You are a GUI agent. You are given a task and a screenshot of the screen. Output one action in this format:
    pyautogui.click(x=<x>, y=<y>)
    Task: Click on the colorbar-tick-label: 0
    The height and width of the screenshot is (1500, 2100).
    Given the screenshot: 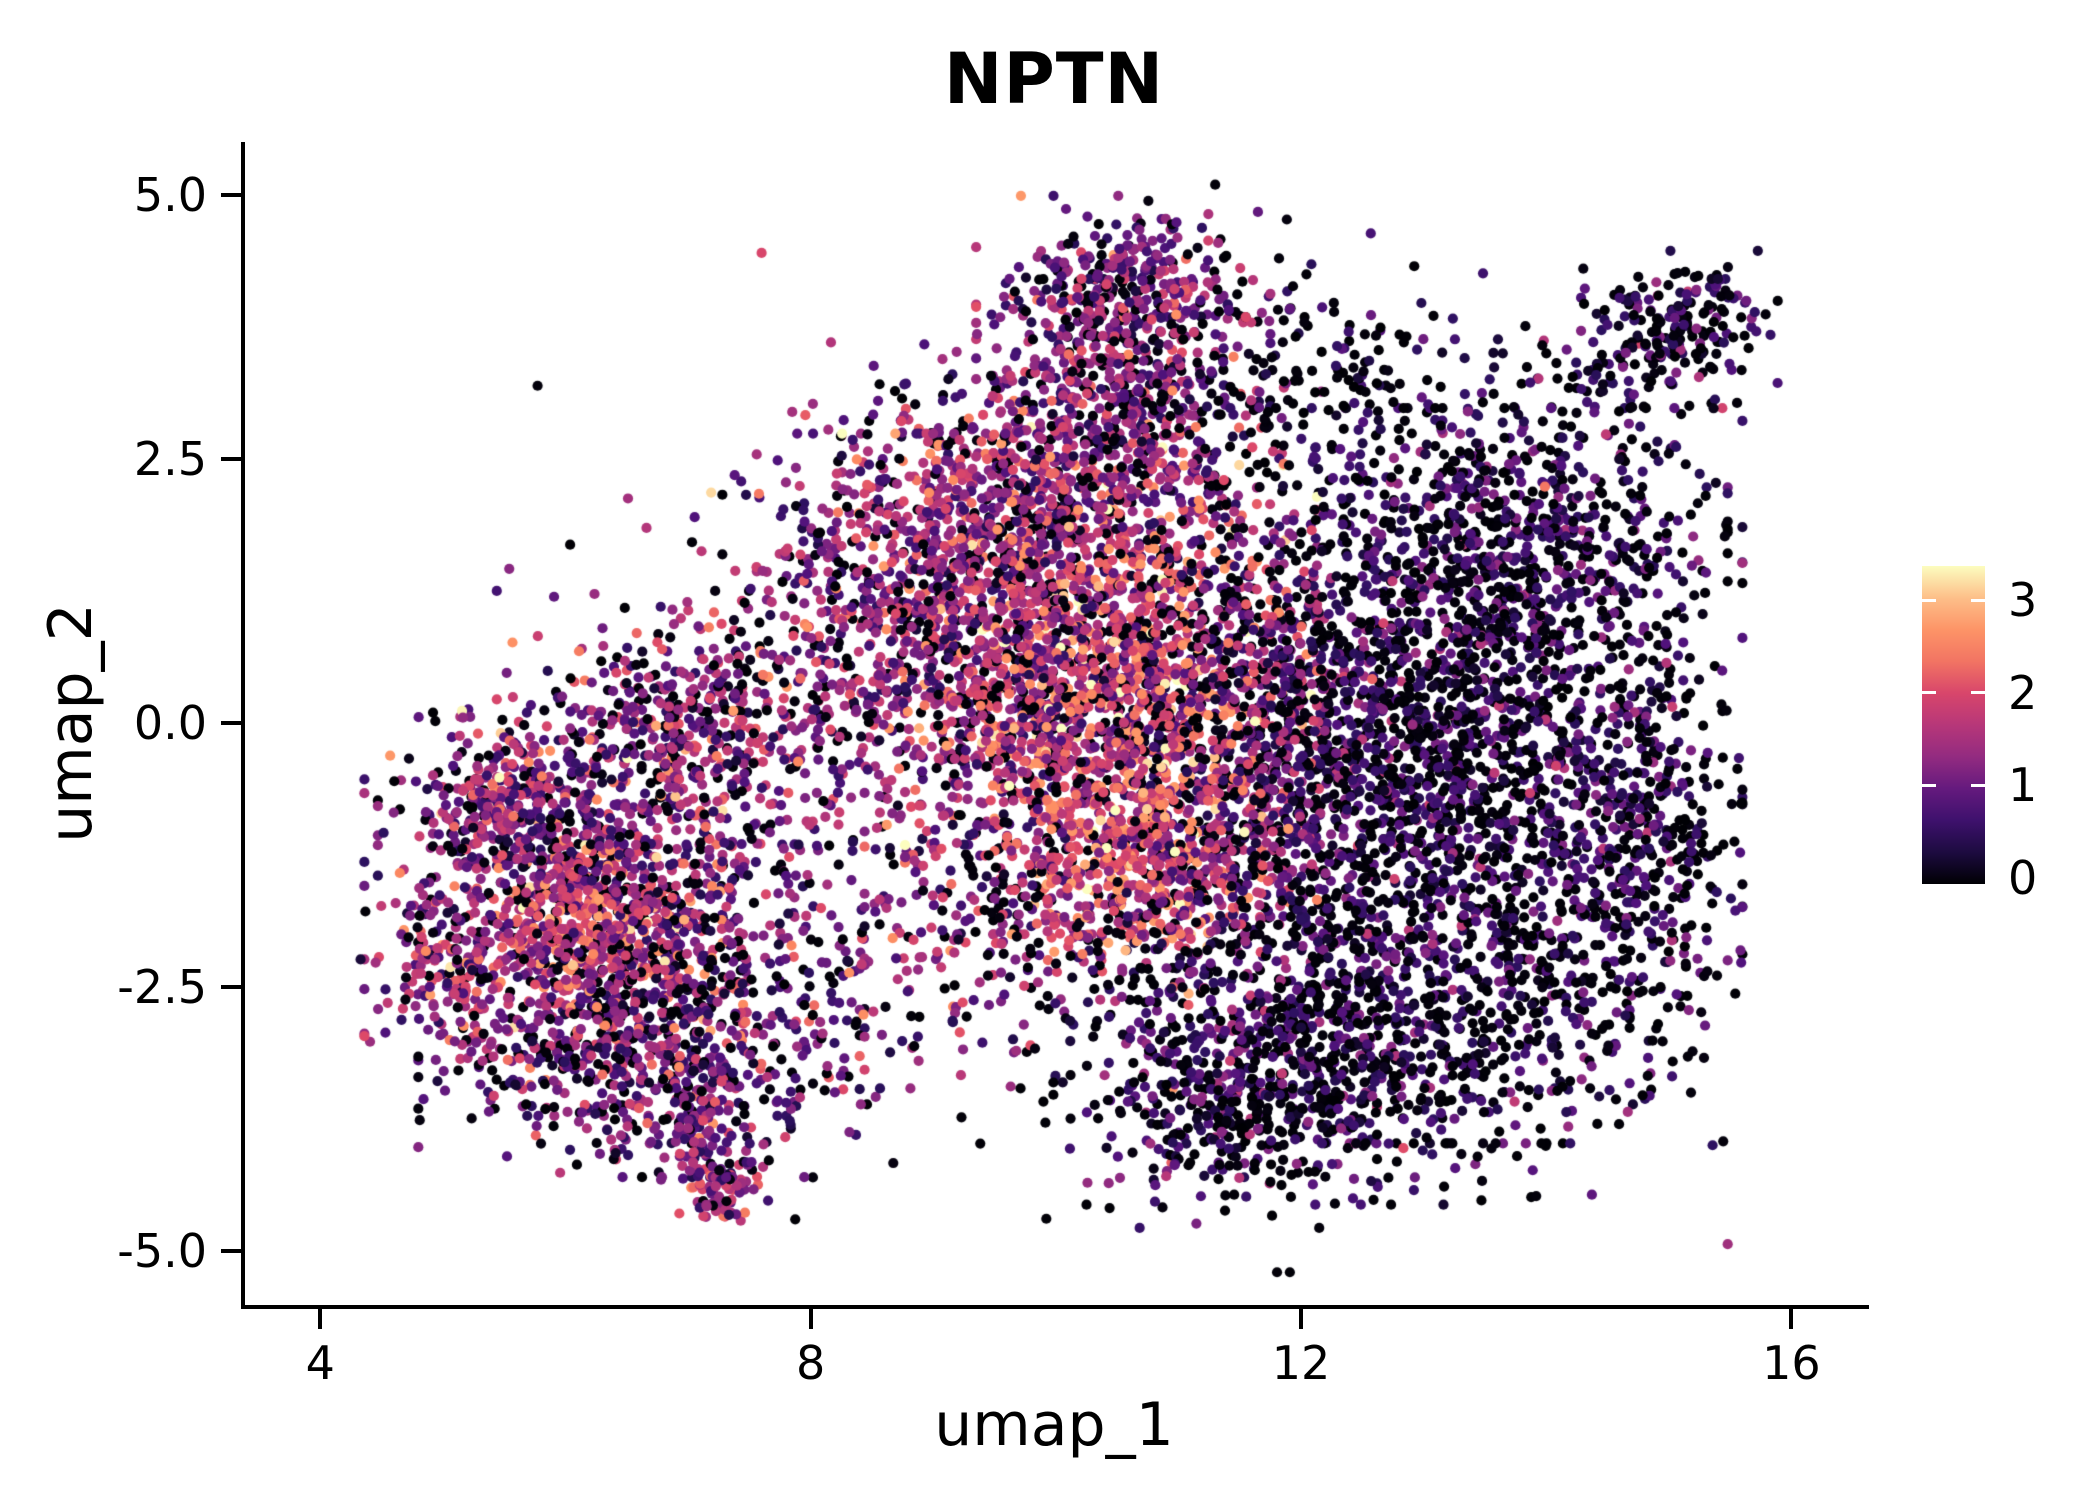 What is the action you would take?
    pyautogui.click(x=2023, y=877)
    